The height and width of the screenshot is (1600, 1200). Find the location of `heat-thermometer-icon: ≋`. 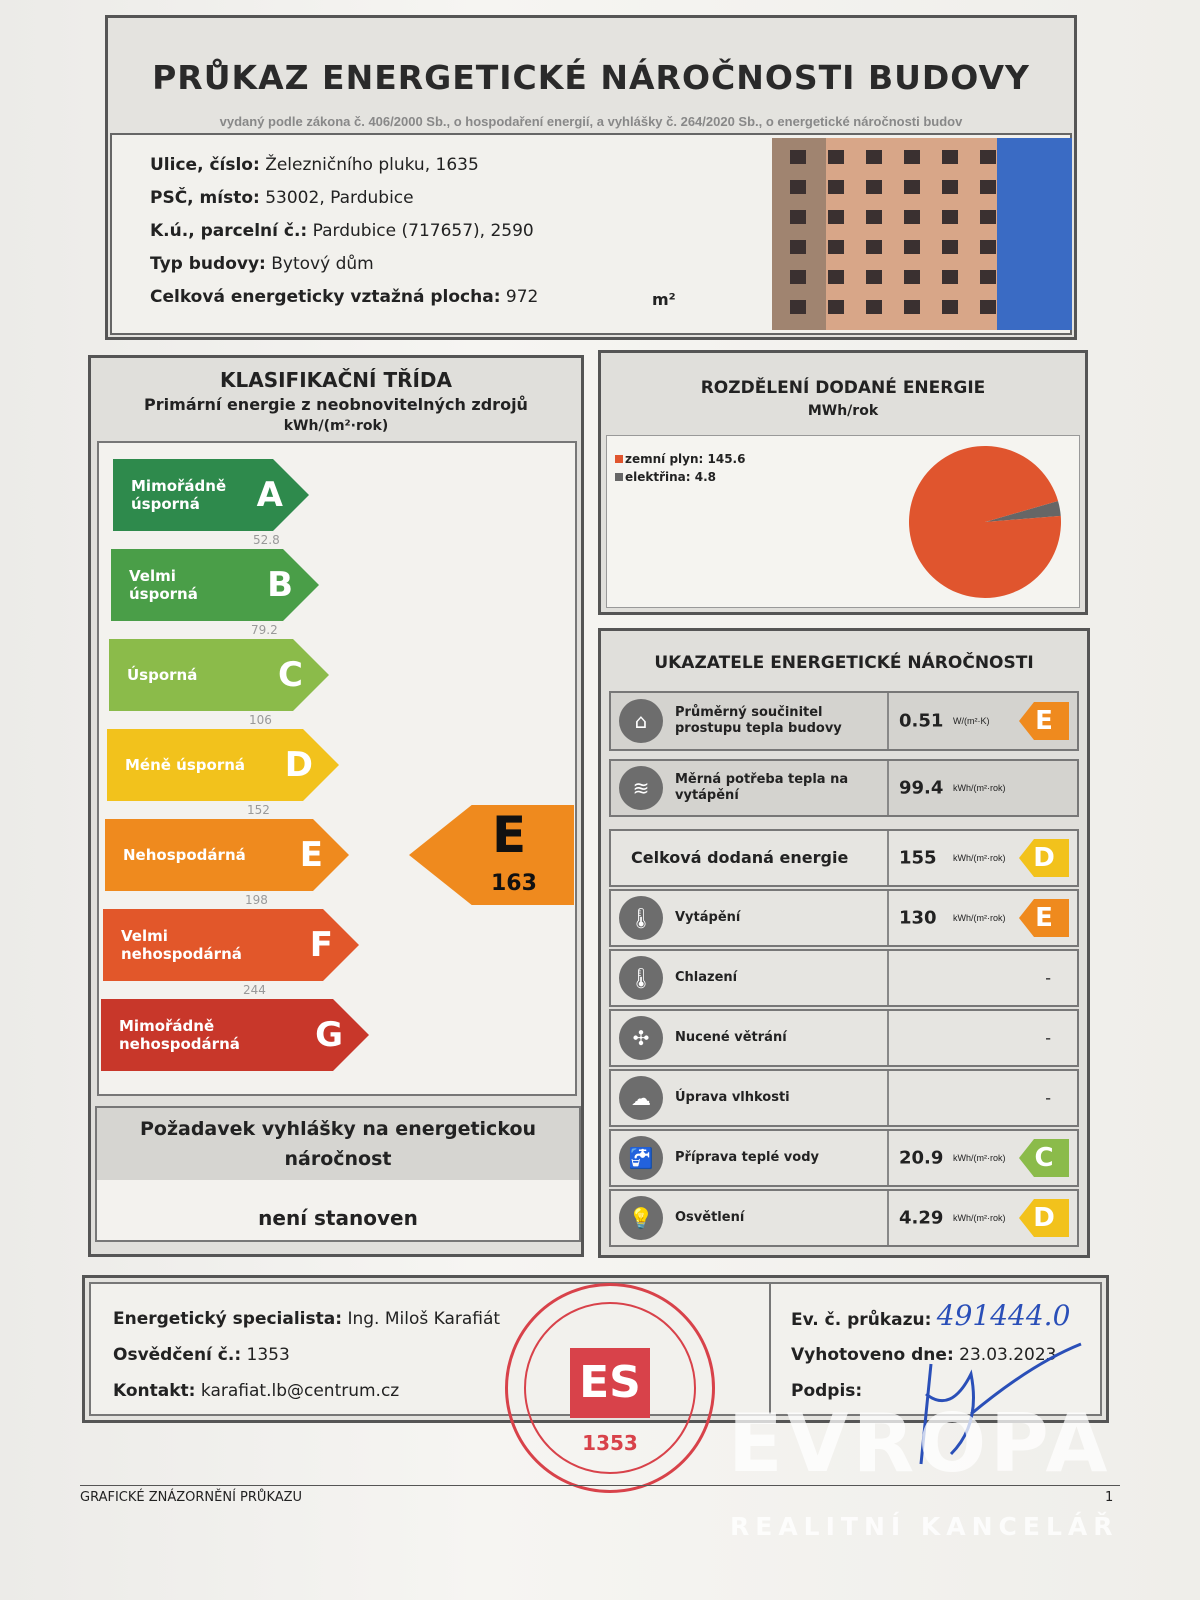

heat-thermometer-icon: ≋ is located at coordinates (641, 788).